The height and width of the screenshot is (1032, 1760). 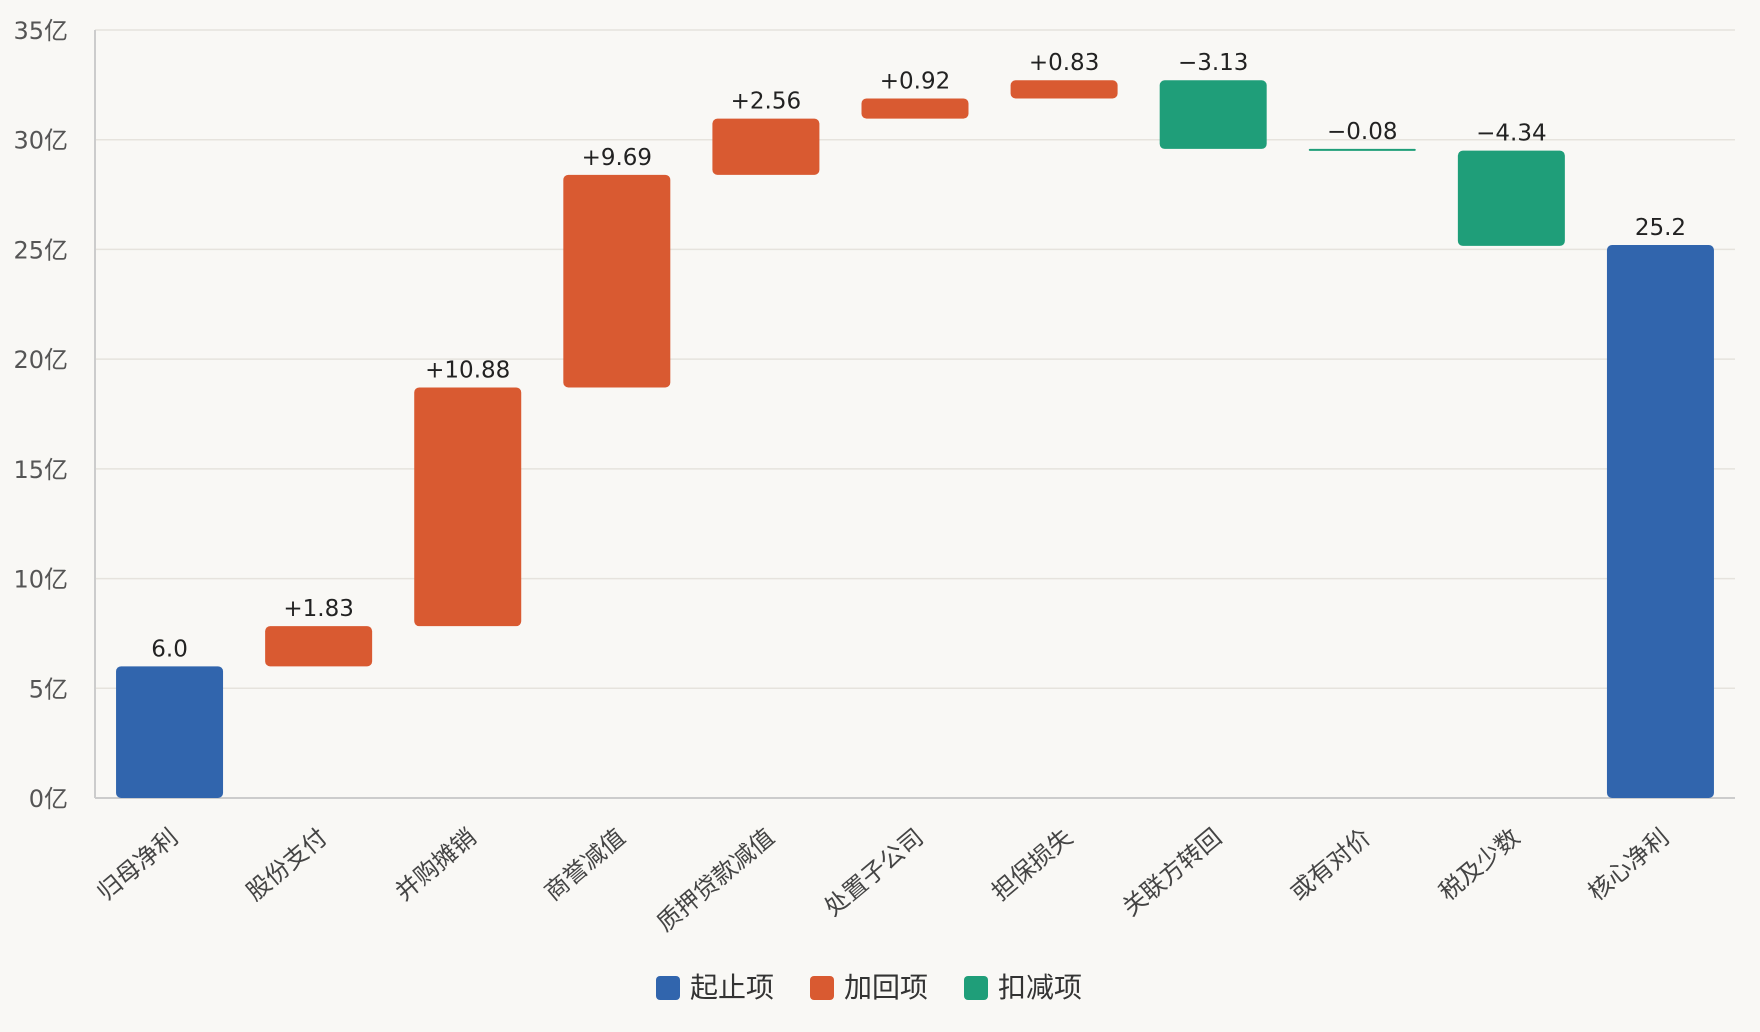 I want to click on data-label-7: +0.83, so click(x=1064, y=63).